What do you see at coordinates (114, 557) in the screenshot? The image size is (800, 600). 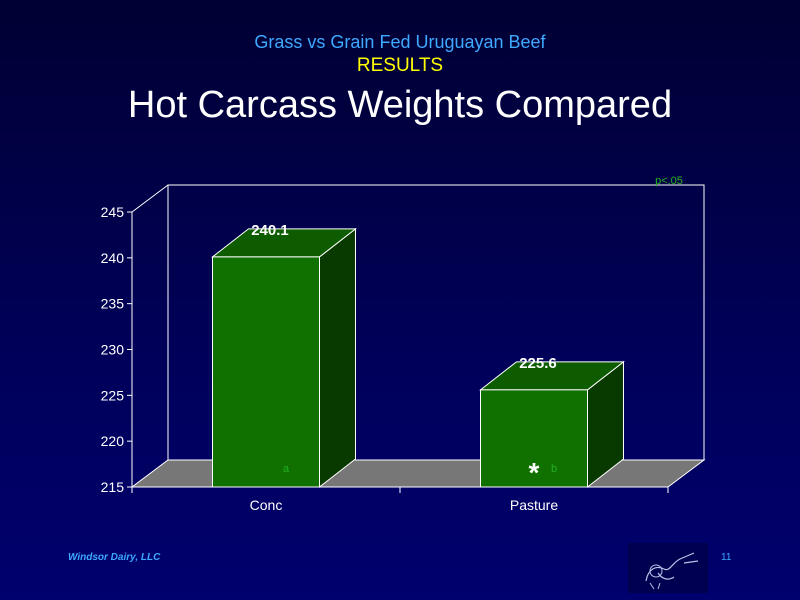 I see `company-name: Windsor Dairy, LLC` at bounding box center [114, 557].